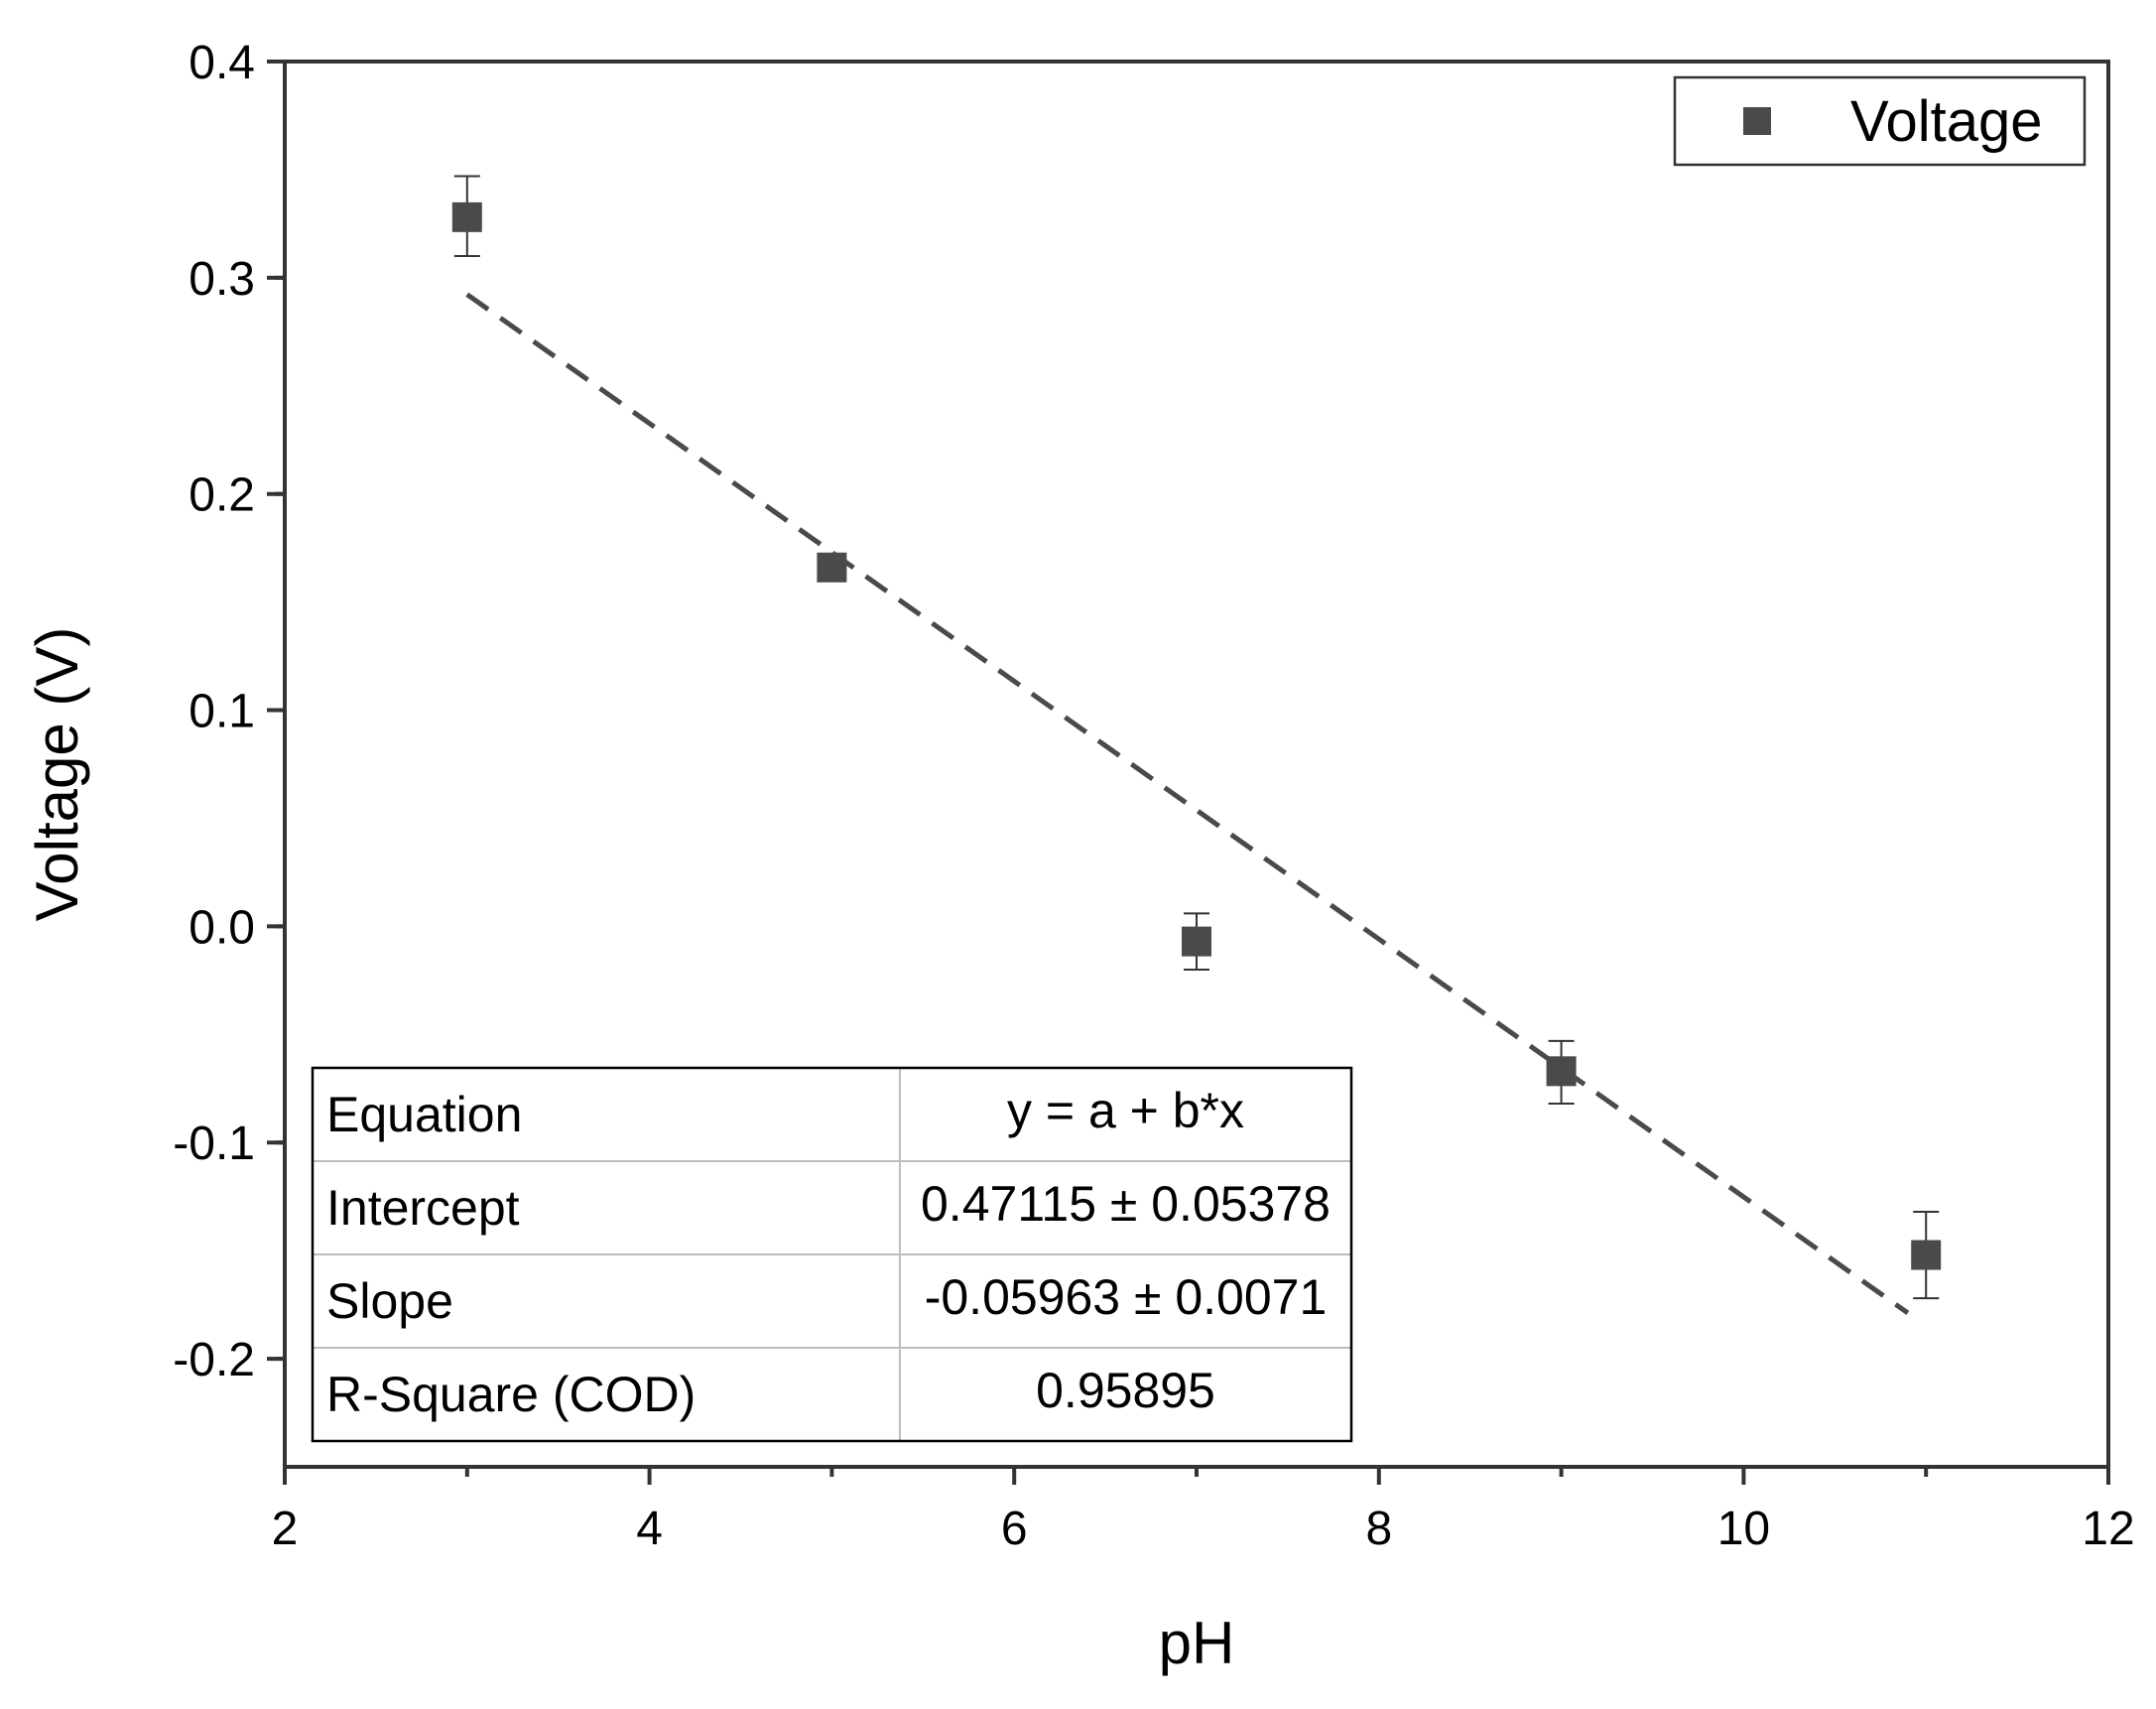 This screenshot has width=2156, height=1709. Describe the element at coordinates (1743, 1529) in the screenshot. I see `x-tick-label: 10` at that location.